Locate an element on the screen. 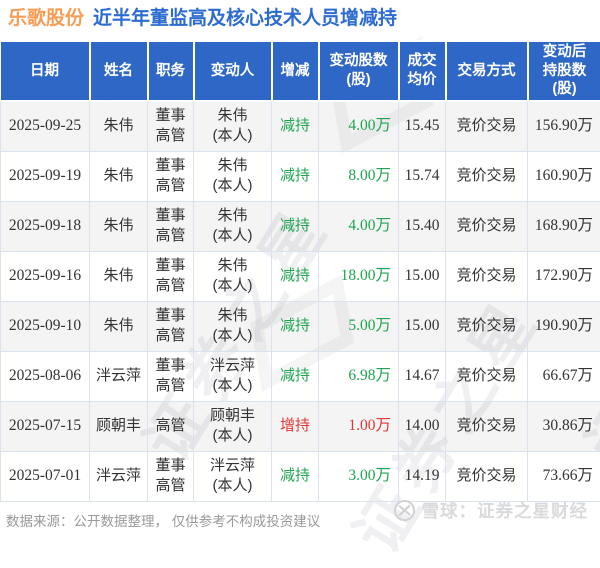 The image size is (600, 568). cell-date: 2025-09-16 is located at coordinates (45, 276).